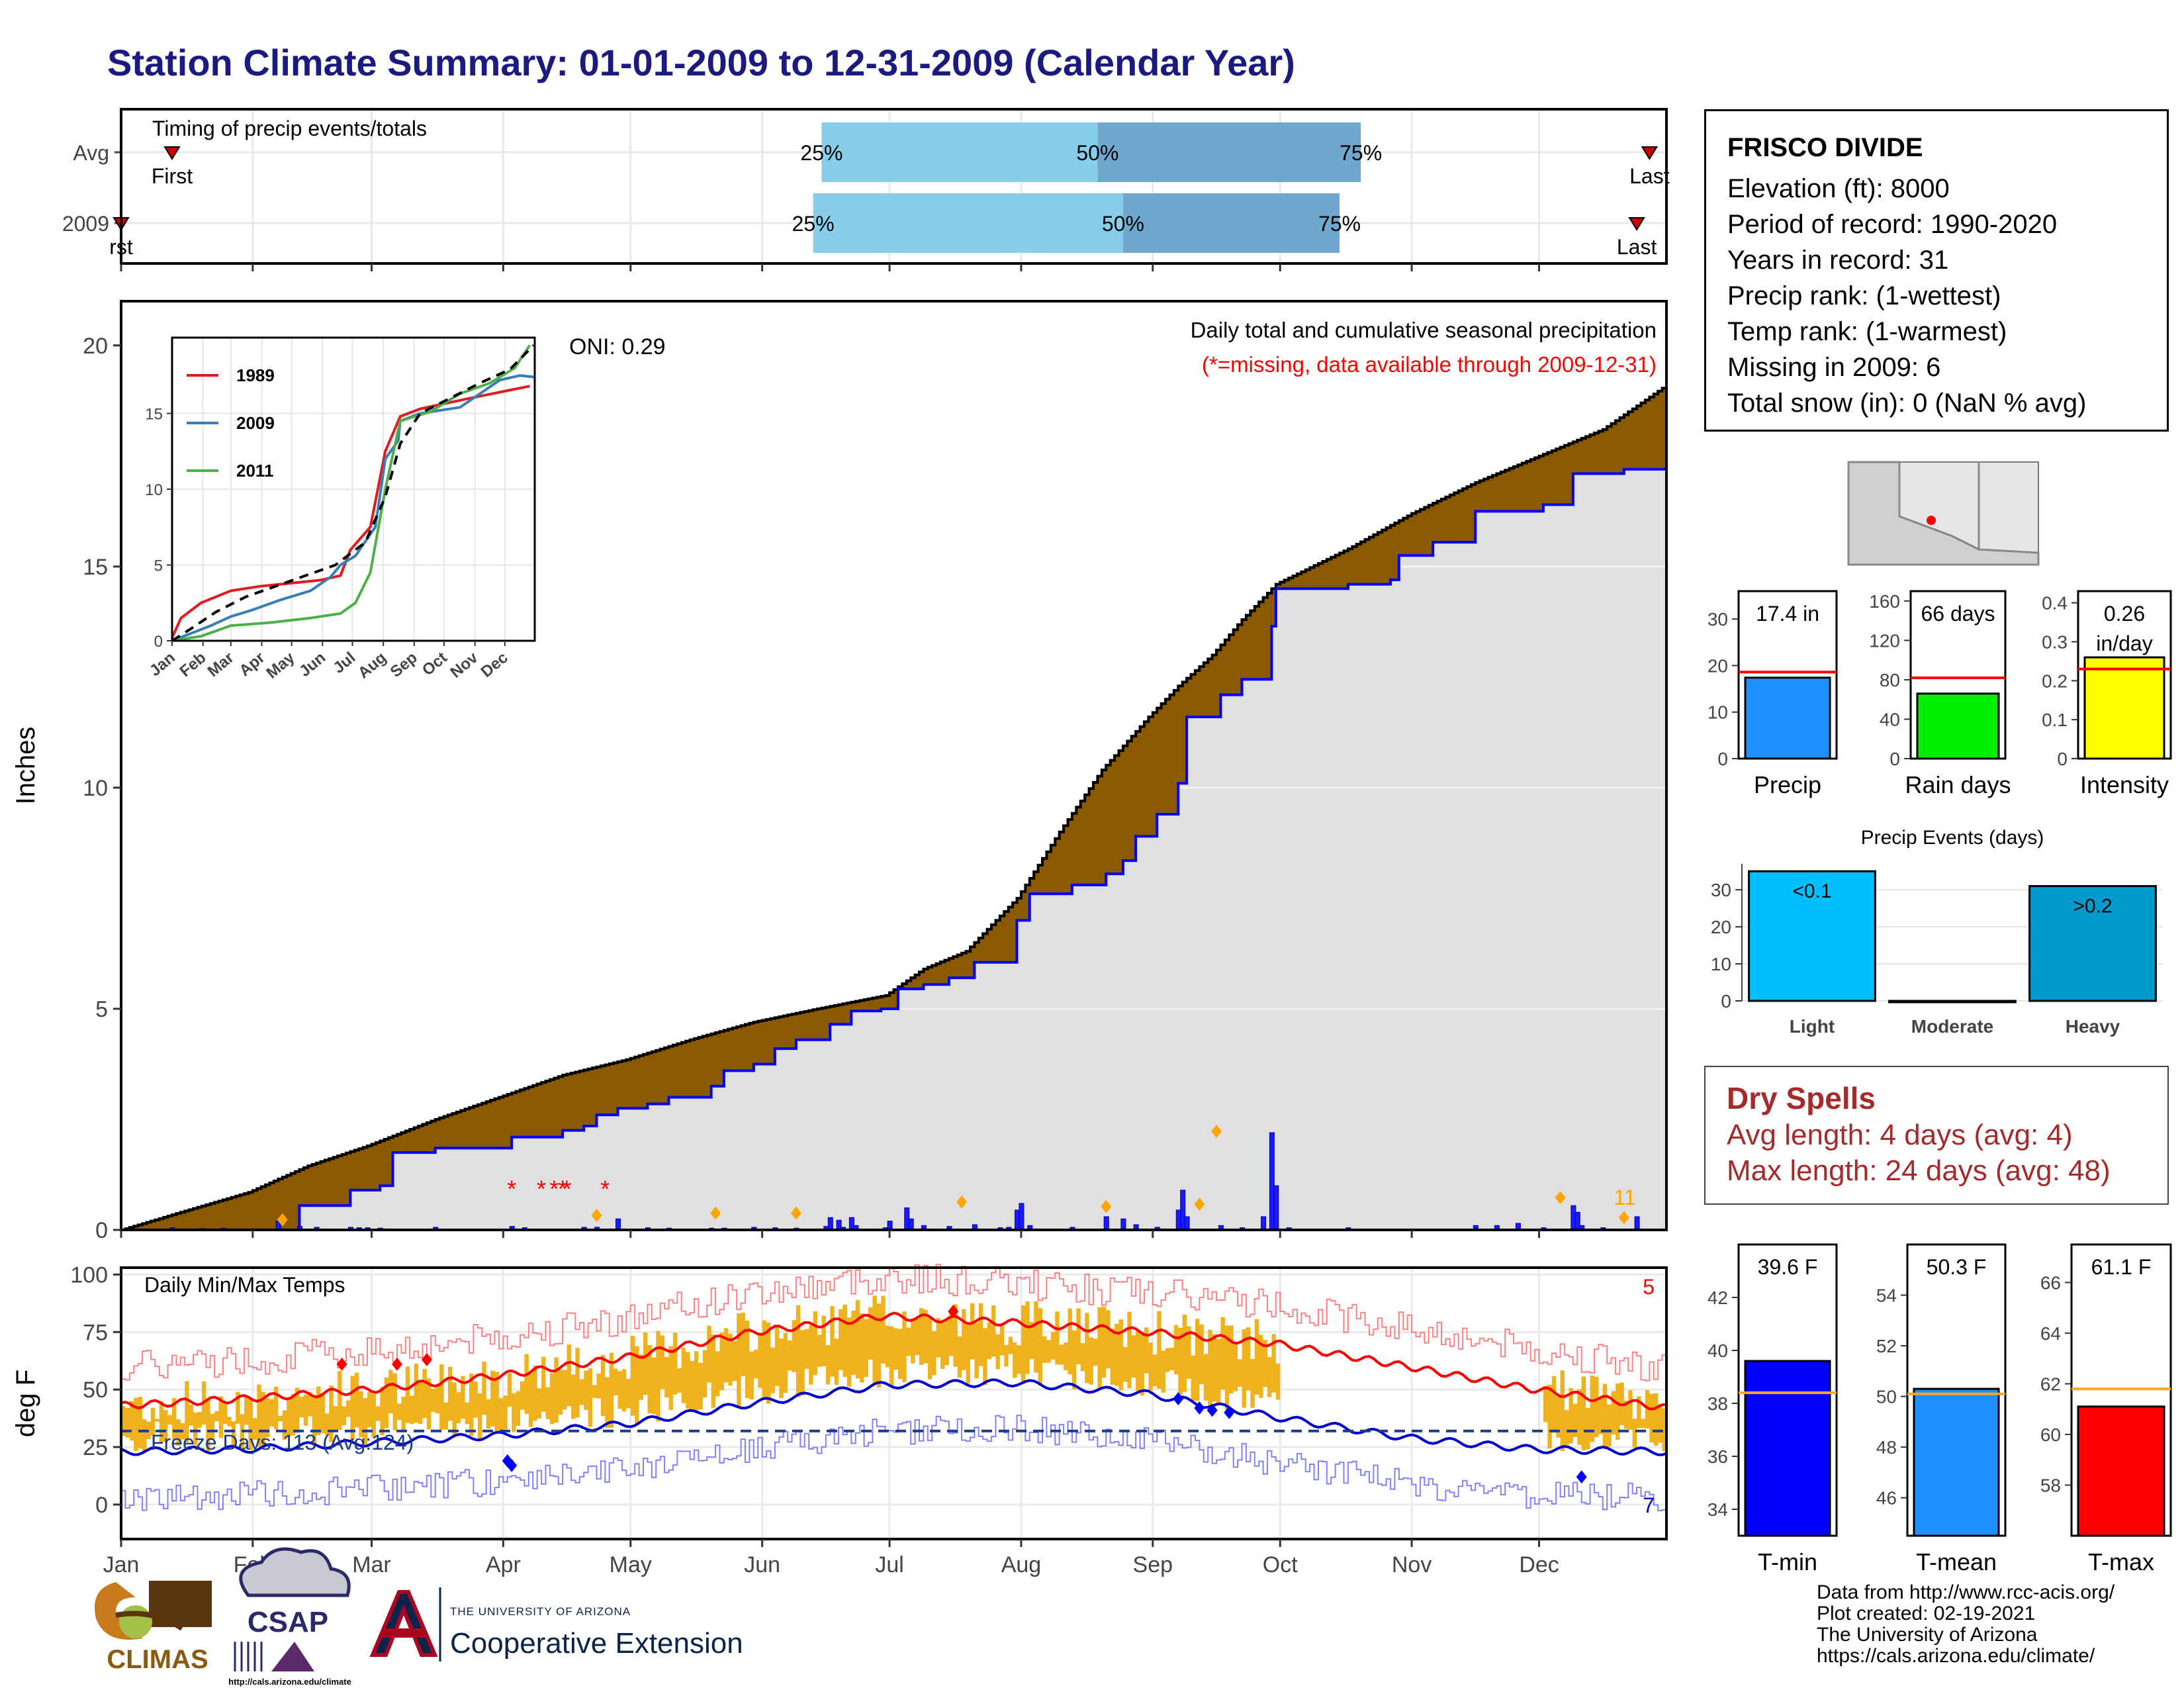  Describe the element at coordinates (1718, 1298) in the screenshot. I see `summary-ytick-label: 42` at that location.